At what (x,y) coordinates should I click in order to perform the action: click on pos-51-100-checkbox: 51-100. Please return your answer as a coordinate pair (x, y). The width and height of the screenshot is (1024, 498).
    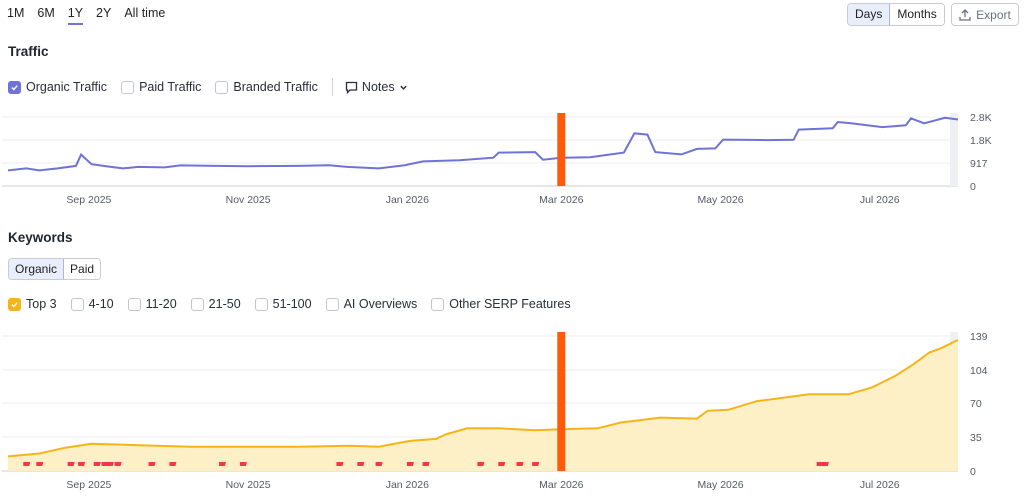
    Looking at the image, I should click on (283, 304).